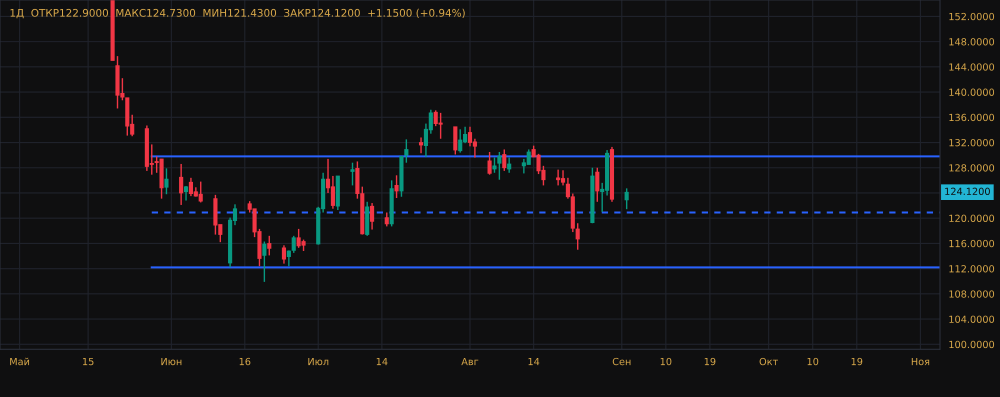  What do you see at coordinates (971, 268) in the screenshot?
I see `y-tick-label: 112.0000` at bounding box center [971, 268].